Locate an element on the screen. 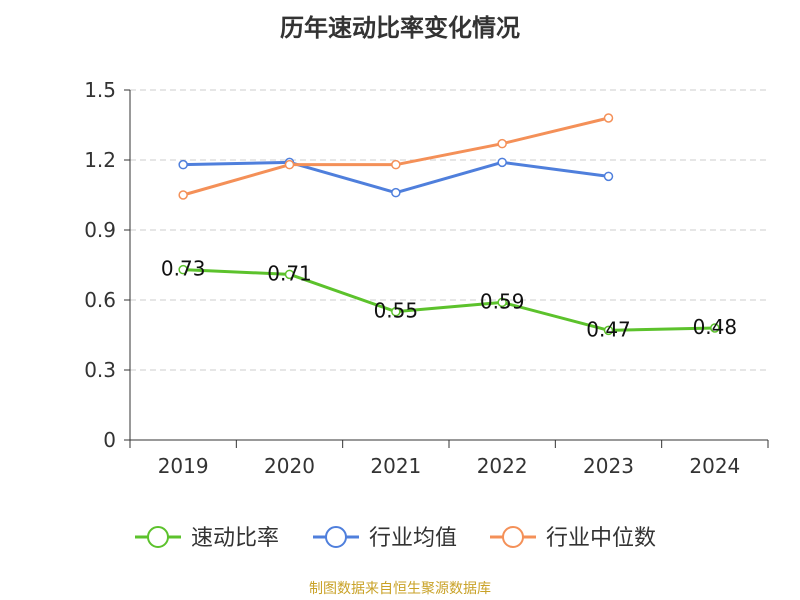  legend-industry-median-label: 行业中位数 is located at coordinates (601, 538).